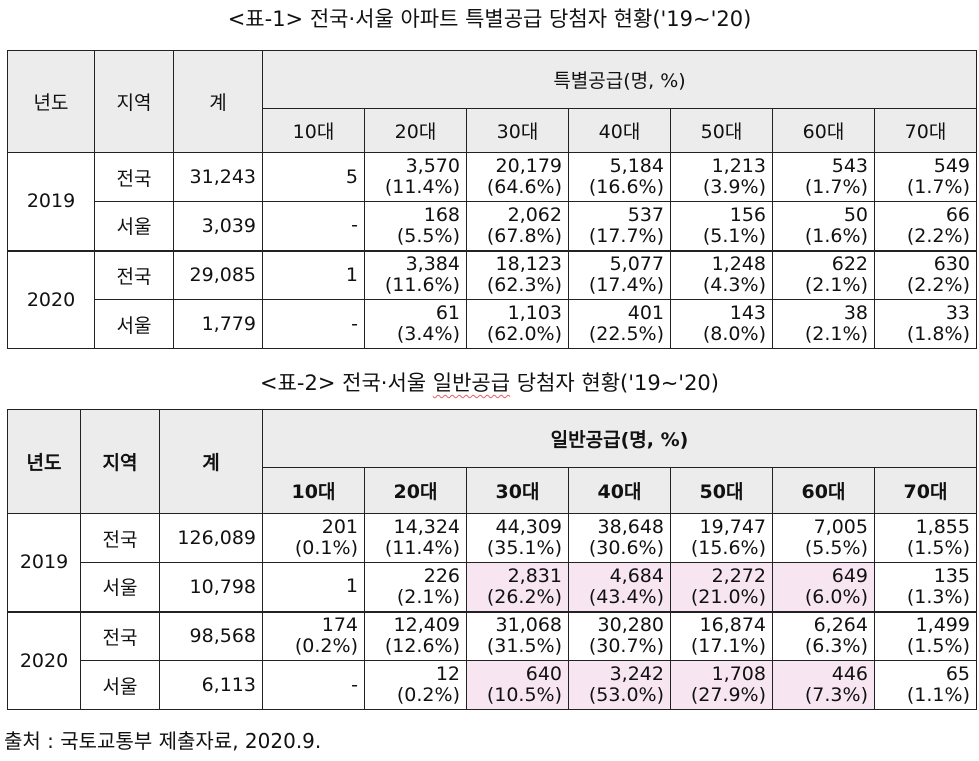 This screenshot has height=761, width=979. What do you see at coordinates (351, 274) in the screenshot?
I see `value-count: 1` at bounding box center [351, 274].